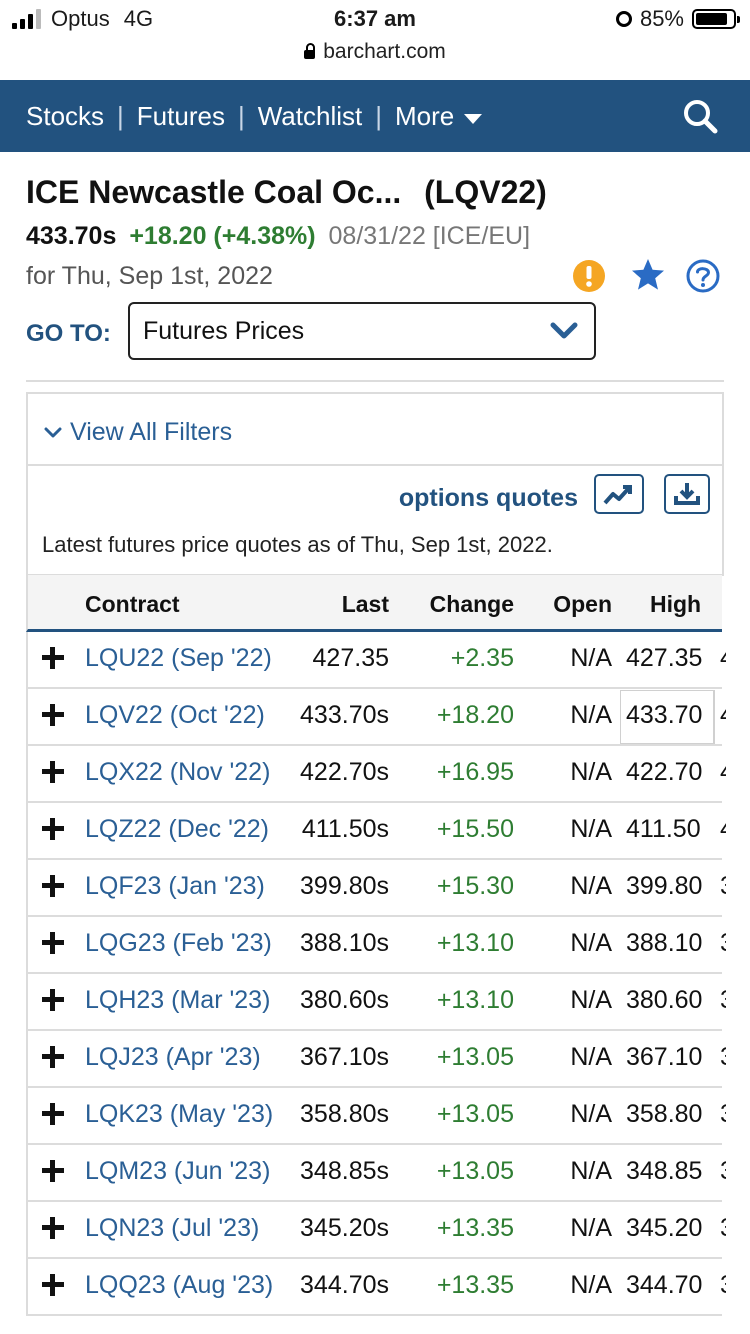 The width and height of the screenshot is (750, 1334). Describe the element at coordinates (488, 498) in the screenshot. I see `options-quotes-link: options quotes` at that location.